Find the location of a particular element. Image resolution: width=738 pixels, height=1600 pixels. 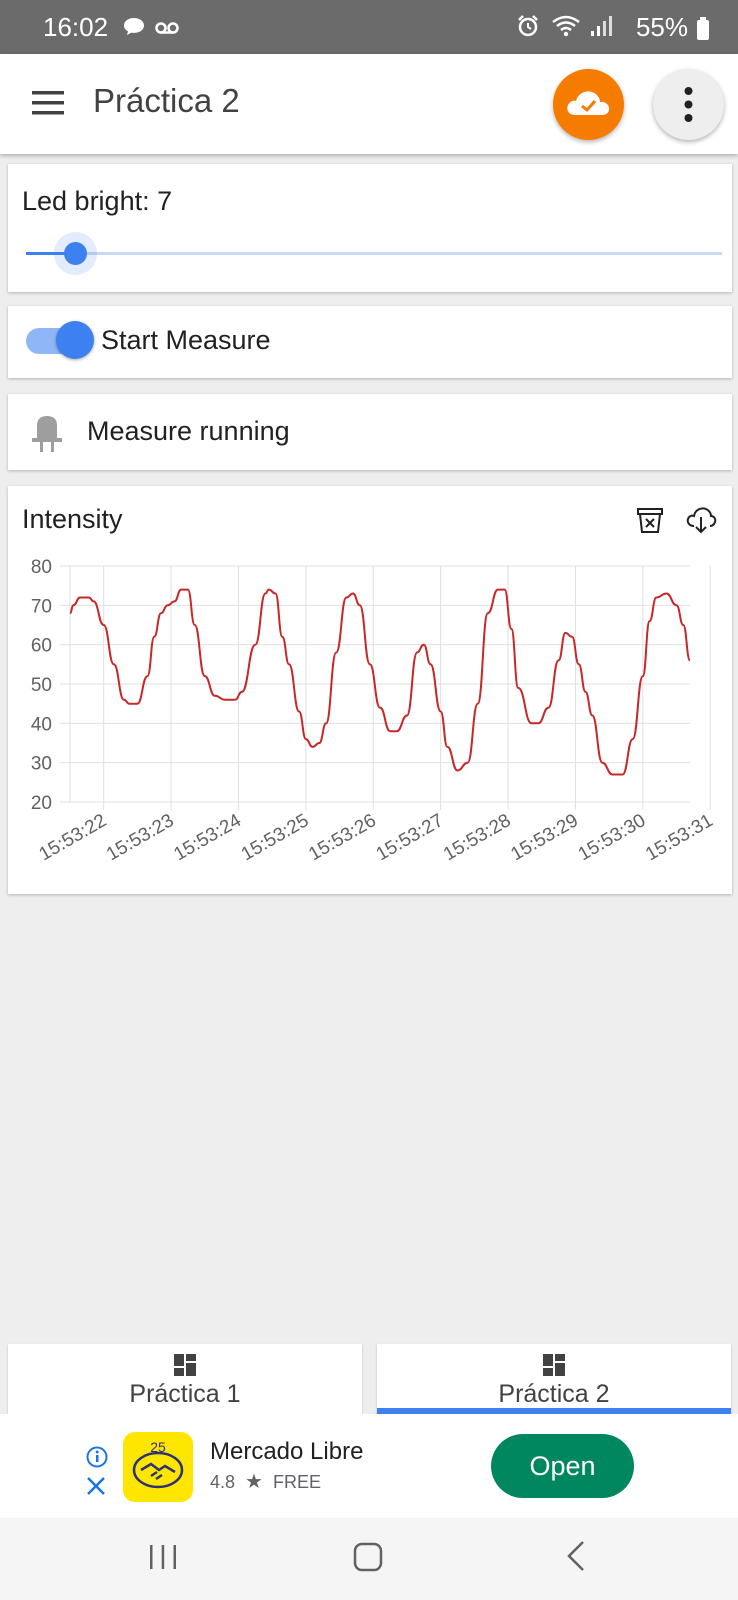

x-tick-label: 15:53:31 is located at coordinates (679, 837).